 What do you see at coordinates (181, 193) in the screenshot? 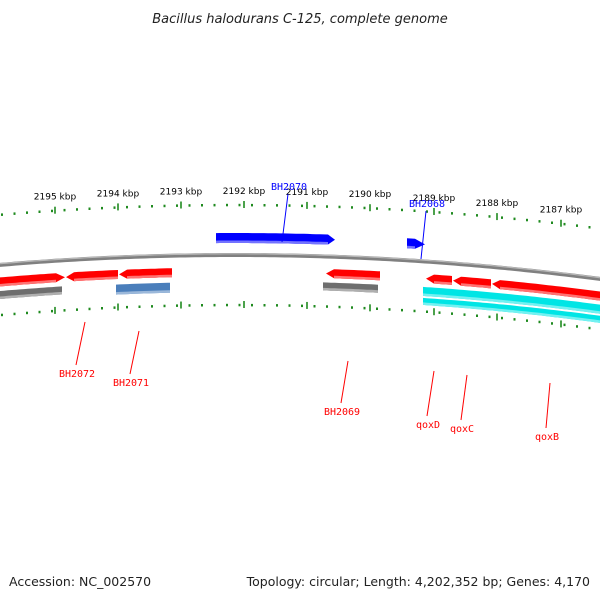
I see `scale-tick-label: 2193 kbp` at bounding box center [181, 193].